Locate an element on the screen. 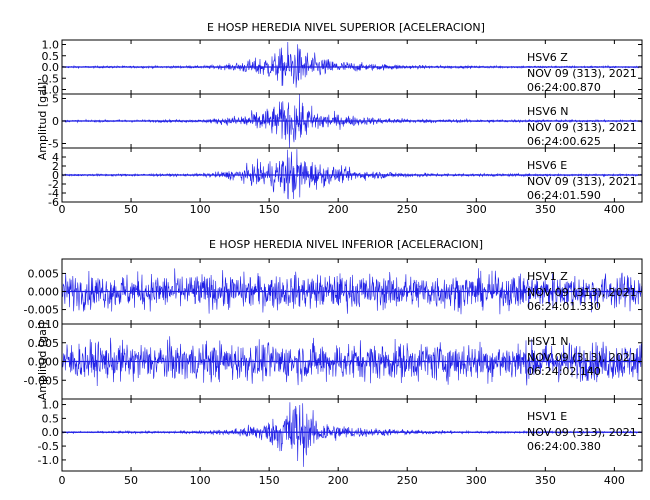  station-label: HSV6 Z is located at coordinates (547, 57).